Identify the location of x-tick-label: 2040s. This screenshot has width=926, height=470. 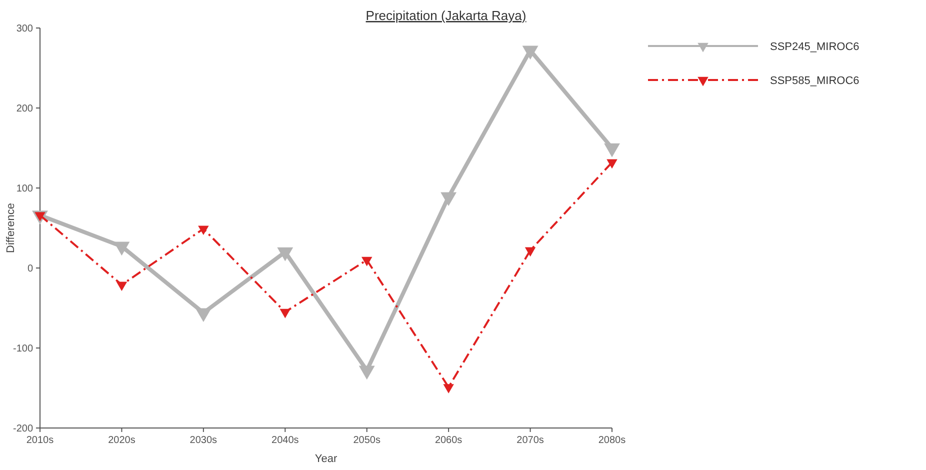
(285, 440).